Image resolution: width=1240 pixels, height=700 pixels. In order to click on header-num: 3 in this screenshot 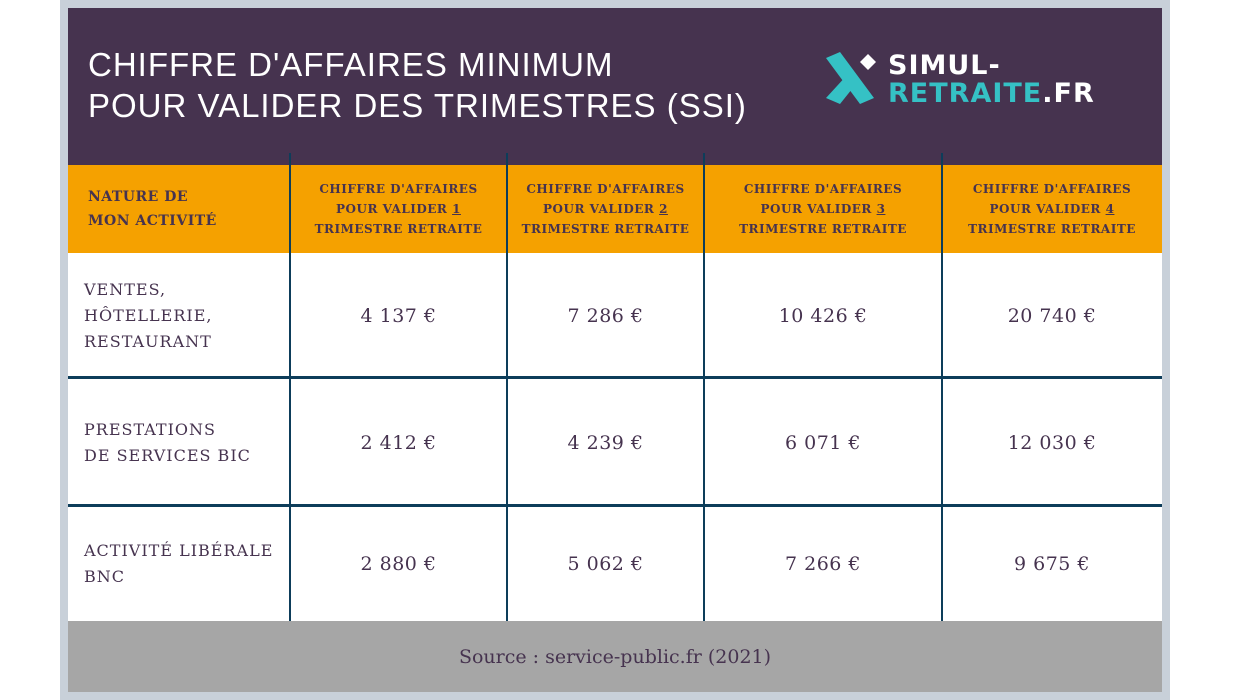, I will do `click(881, 209)`.